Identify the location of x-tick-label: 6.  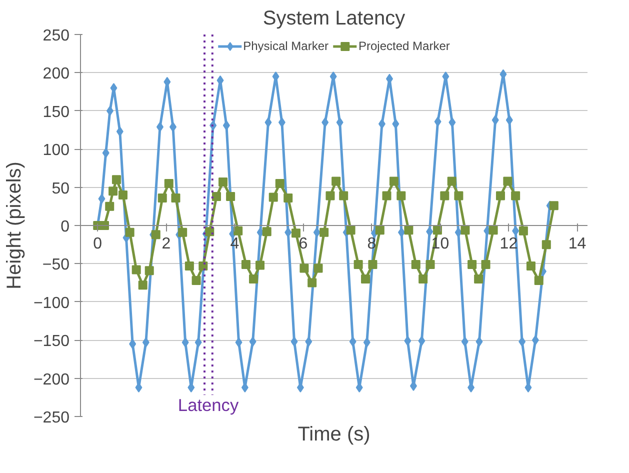
(303, 244).